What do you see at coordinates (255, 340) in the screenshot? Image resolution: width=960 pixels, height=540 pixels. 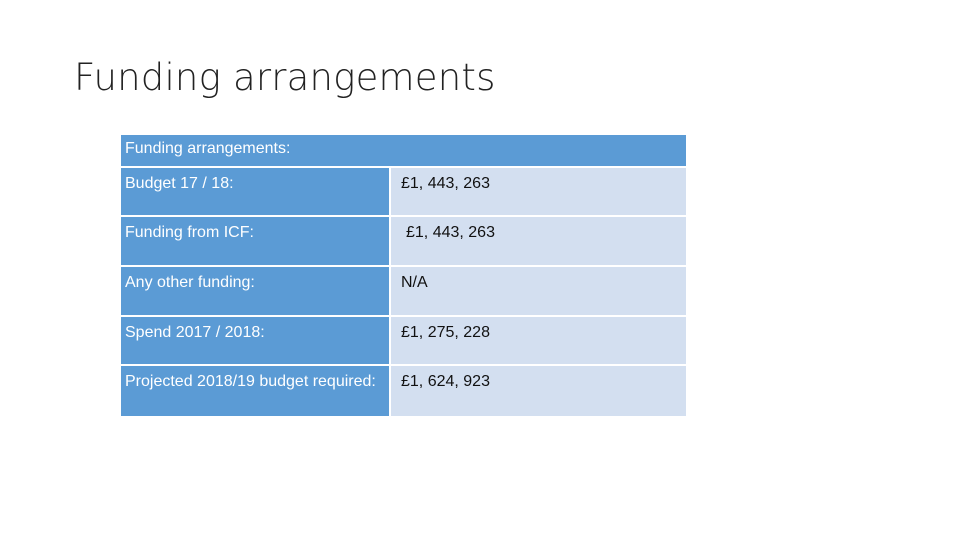 I see `row-label-spend: Spend 2017 / 2018:` at bounding box center [255, 340].